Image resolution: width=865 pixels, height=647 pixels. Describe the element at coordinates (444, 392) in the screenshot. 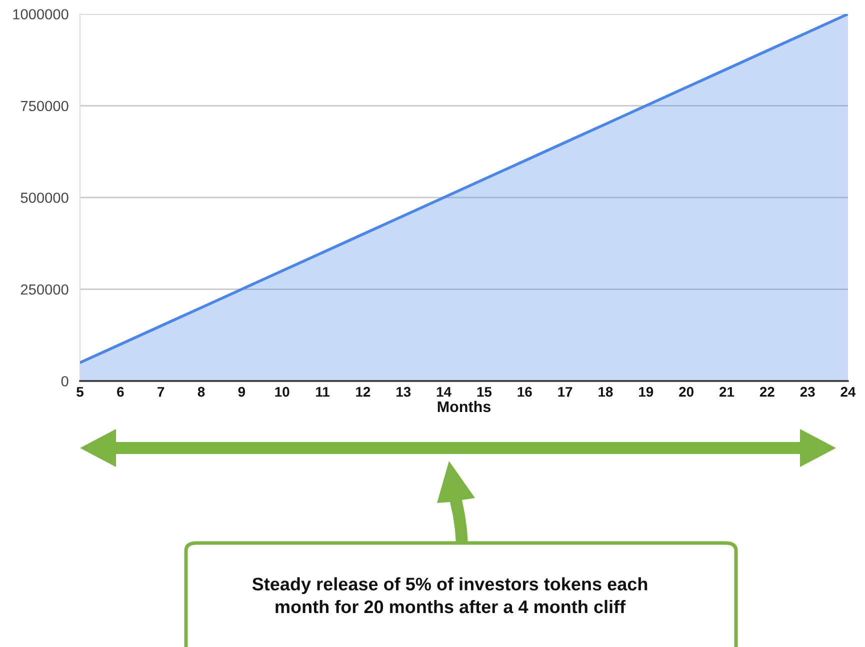

I see `x-tick-label: 14` at that location.